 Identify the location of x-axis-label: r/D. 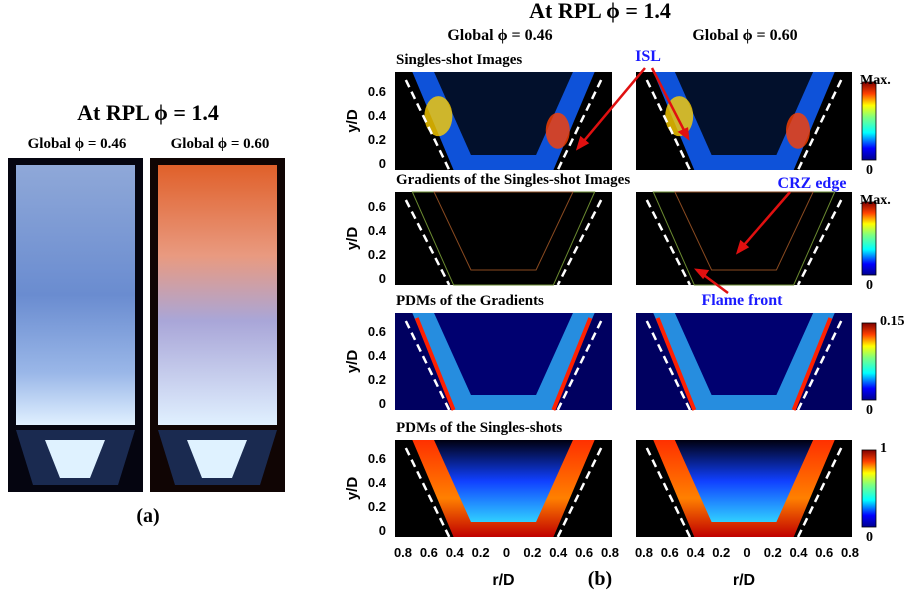
(503, 580).